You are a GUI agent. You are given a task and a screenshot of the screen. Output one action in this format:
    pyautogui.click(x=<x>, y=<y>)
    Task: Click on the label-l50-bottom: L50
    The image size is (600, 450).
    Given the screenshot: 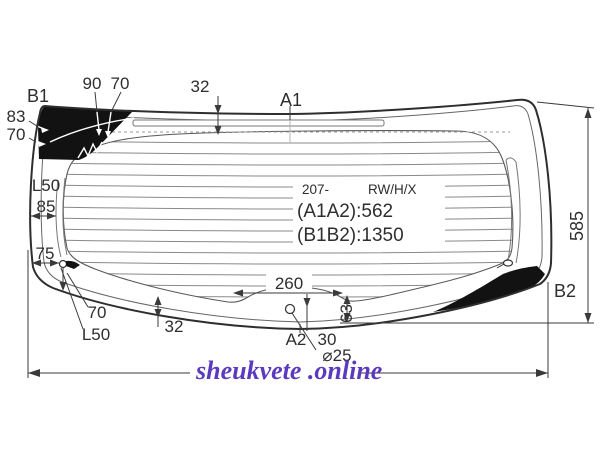 What is the action you would take?
    pyautogui.click(x=96, y=334)
    